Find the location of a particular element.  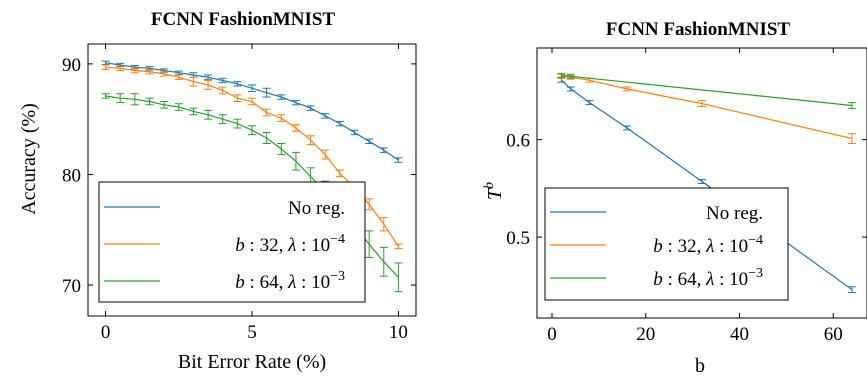

left-y-tick-label: 80 is located at coordinates (71, 175).